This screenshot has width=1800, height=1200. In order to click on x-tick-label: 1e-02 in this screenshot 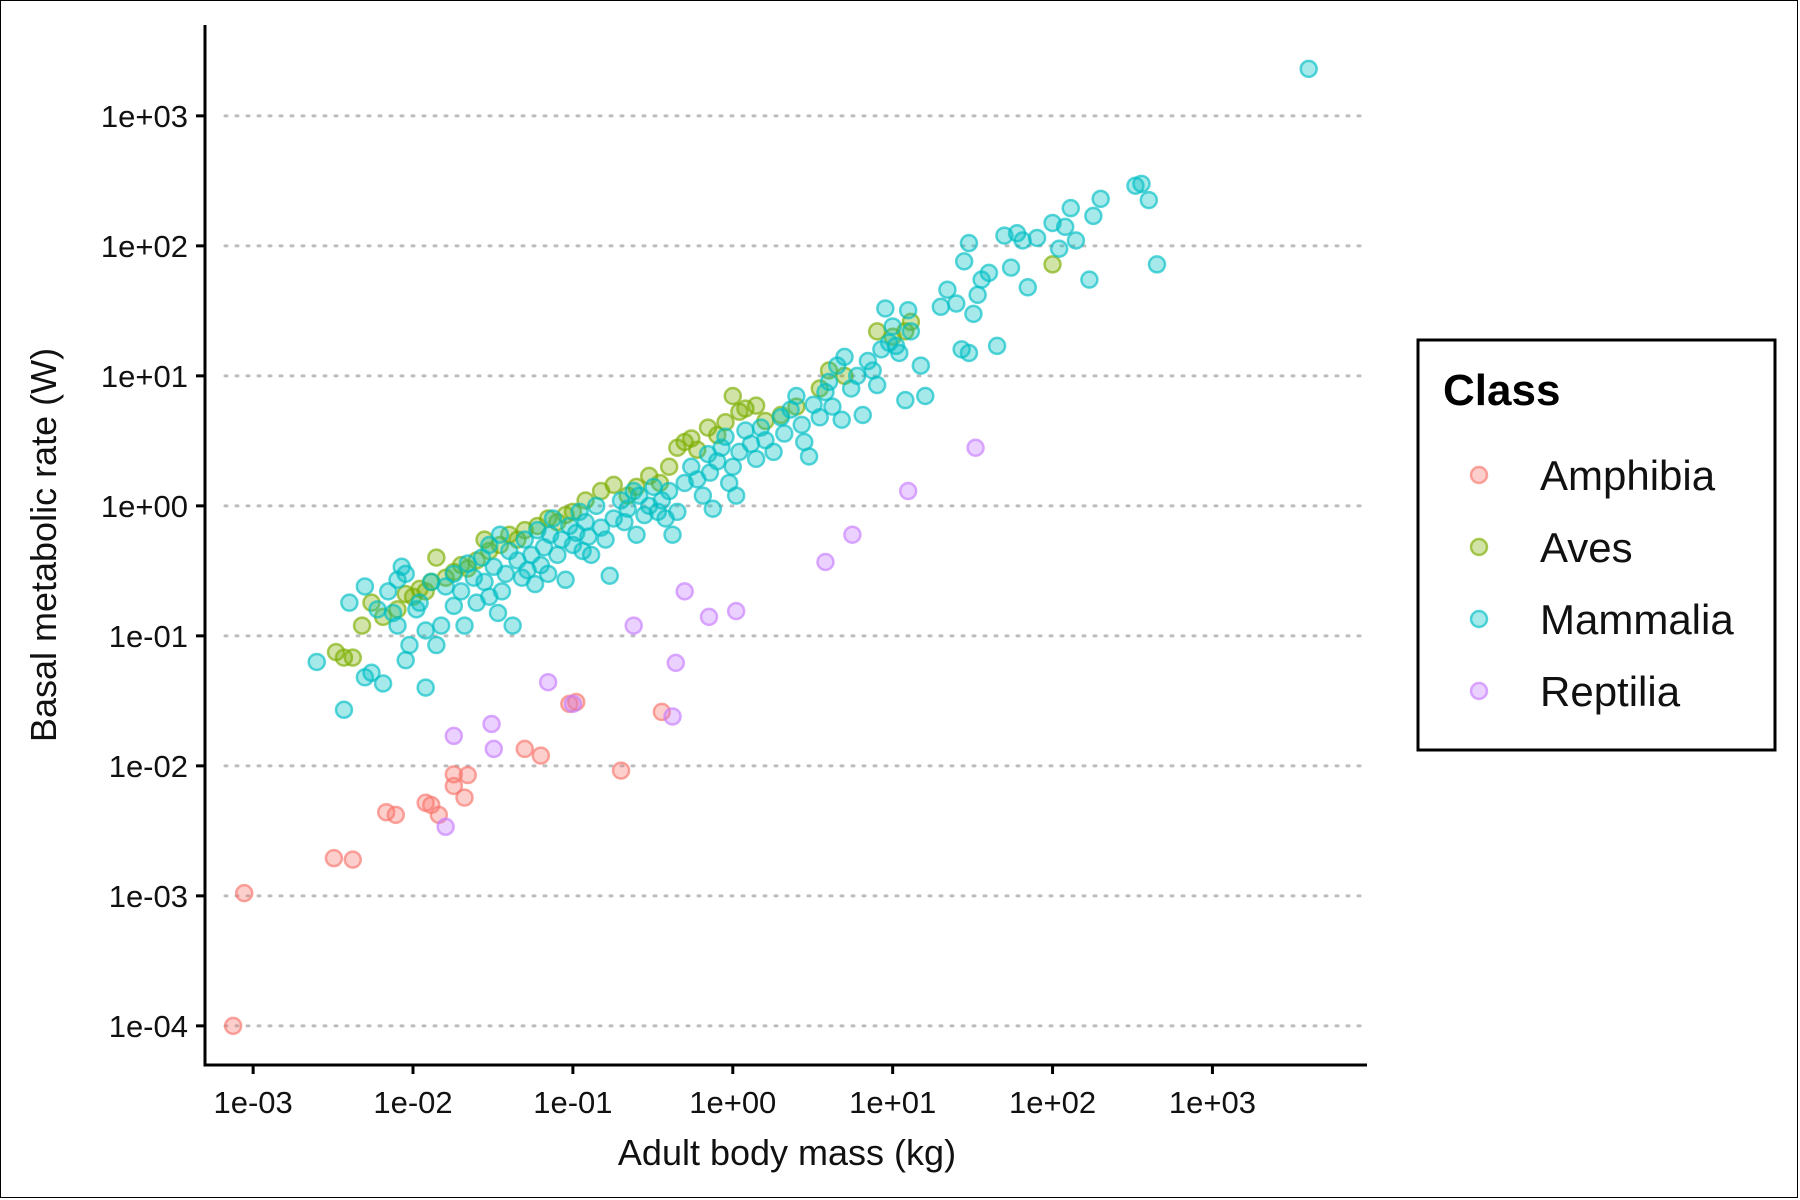, I will do `click(412, 1102)`.